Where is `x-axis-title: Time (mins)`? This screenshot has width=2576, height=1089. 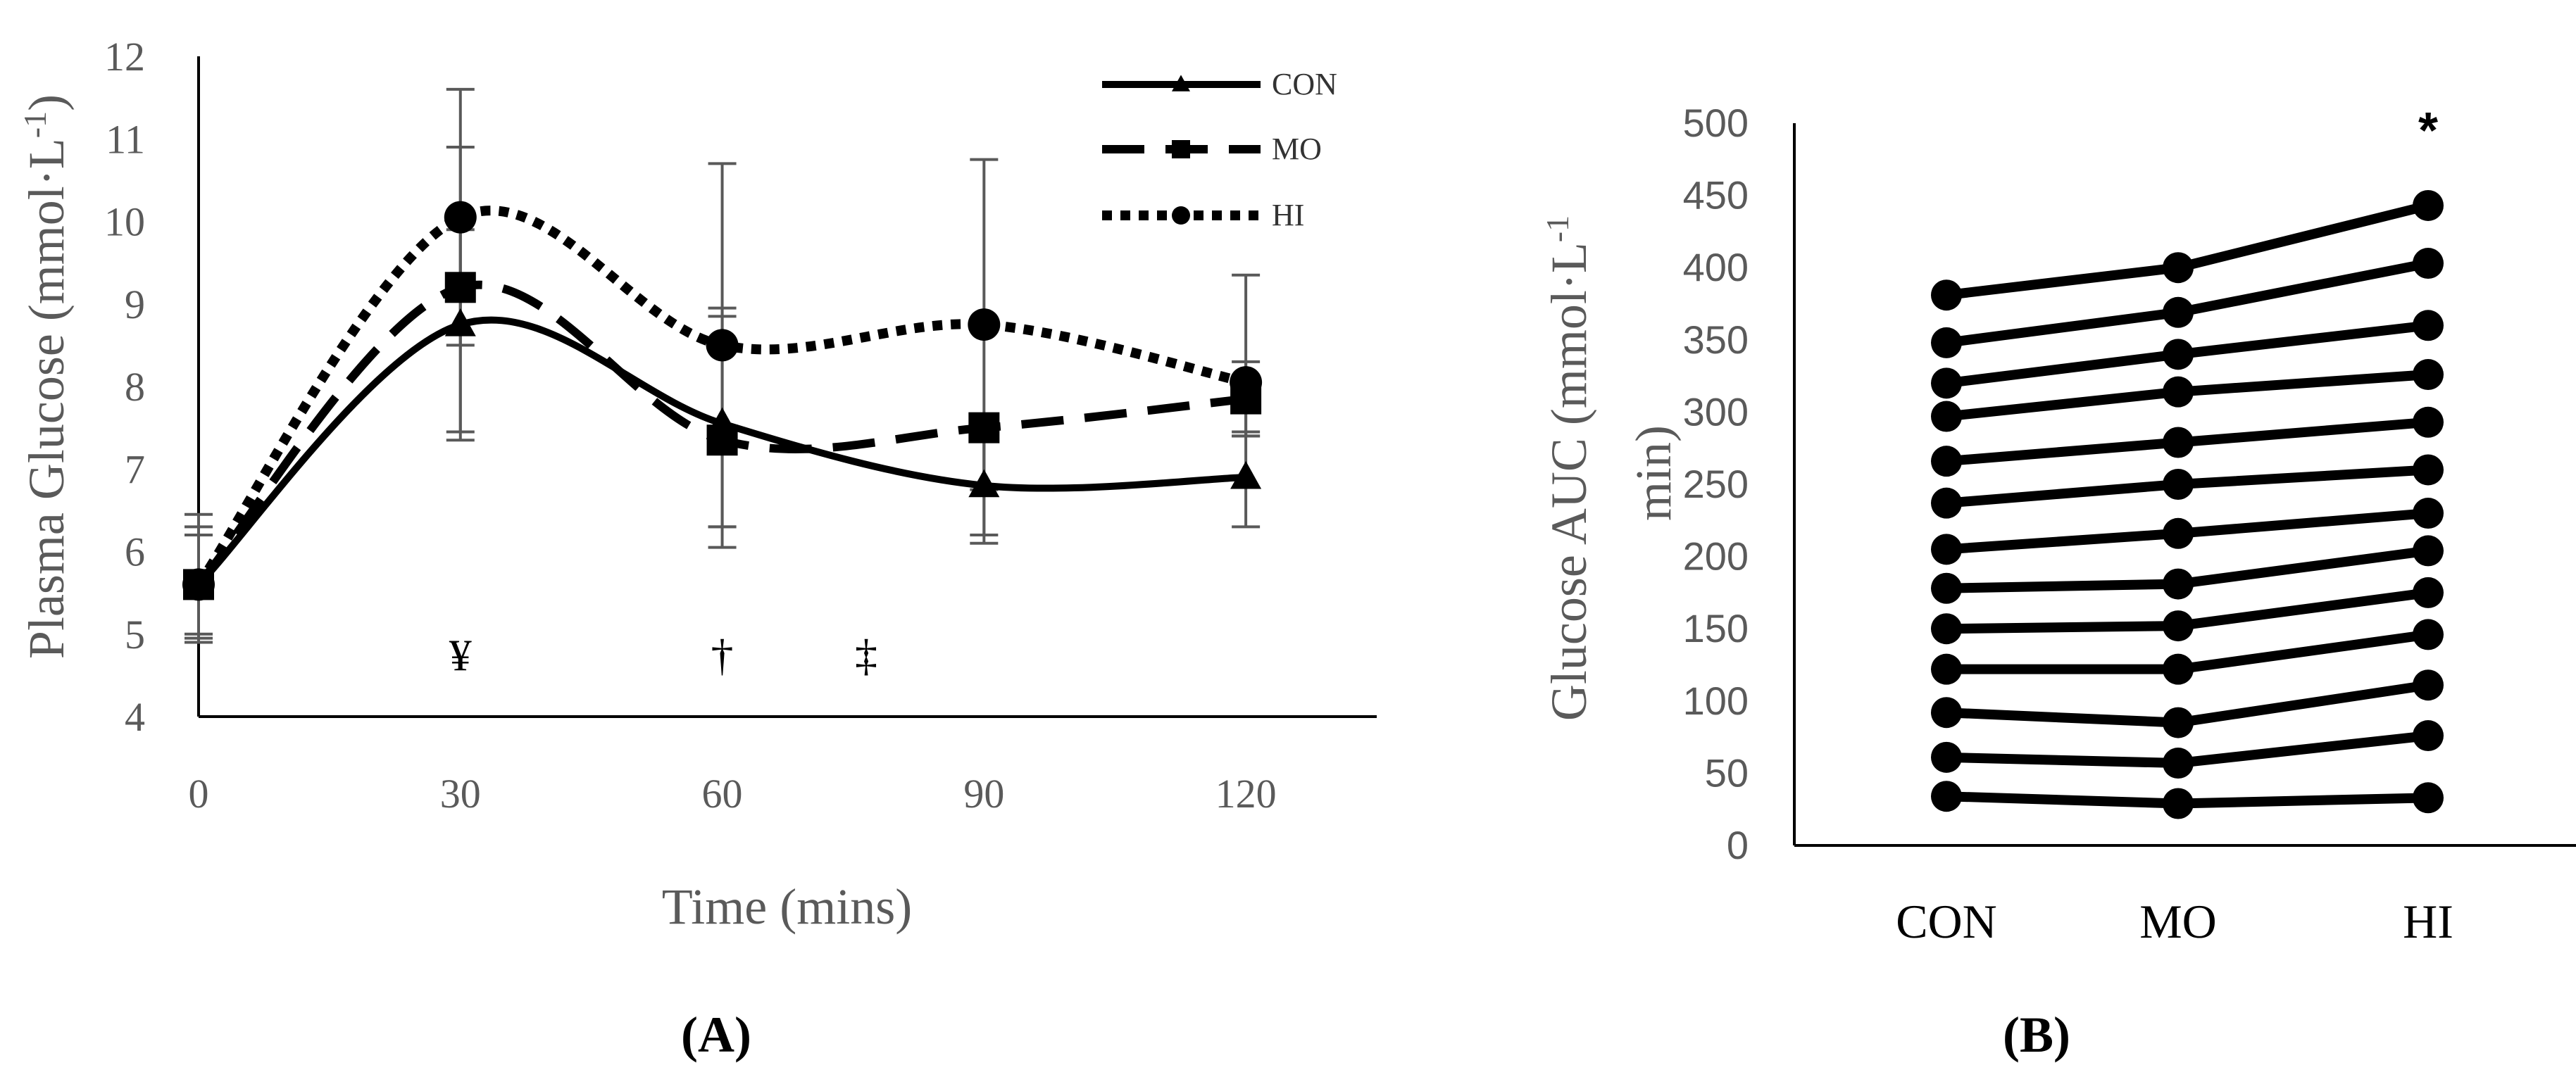
x-axis-title: Time (mins) is located at coordinates (787, 907).